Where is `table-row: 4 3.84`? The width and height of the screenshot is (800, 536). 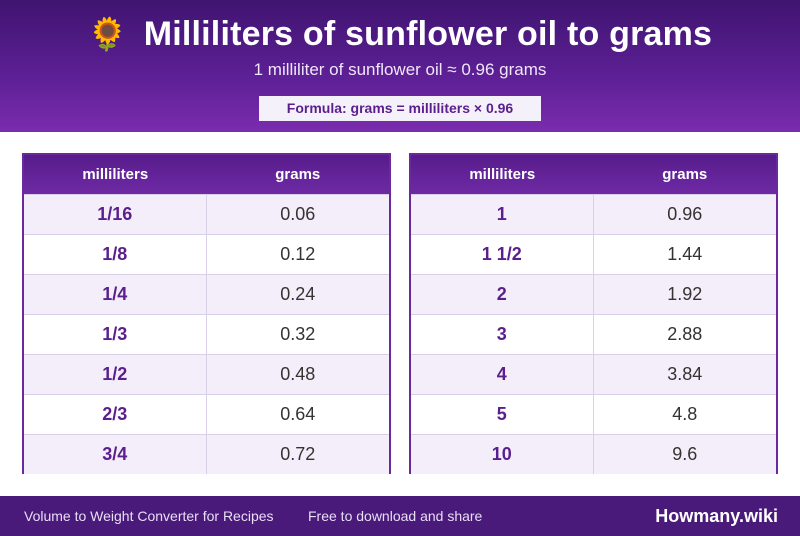
table-row: 4 3.84 is located at coordinates (593, 374).